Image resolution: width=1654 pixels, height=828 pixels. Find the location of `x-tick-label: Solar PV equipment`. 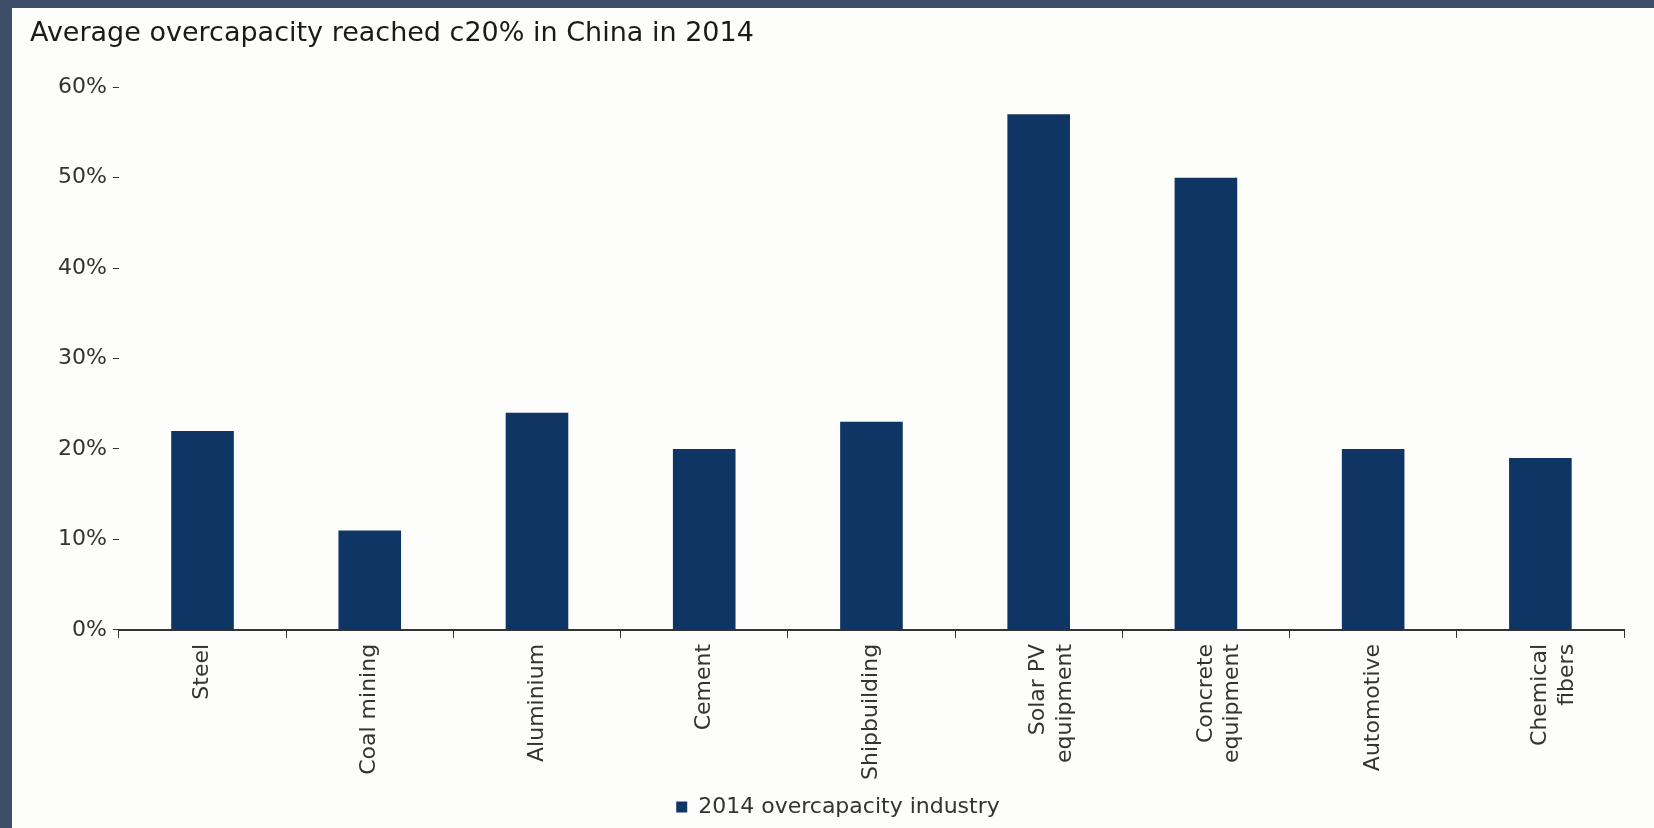

x-tick-label: Solar PV equipment is located at coordinates (1050, 703).